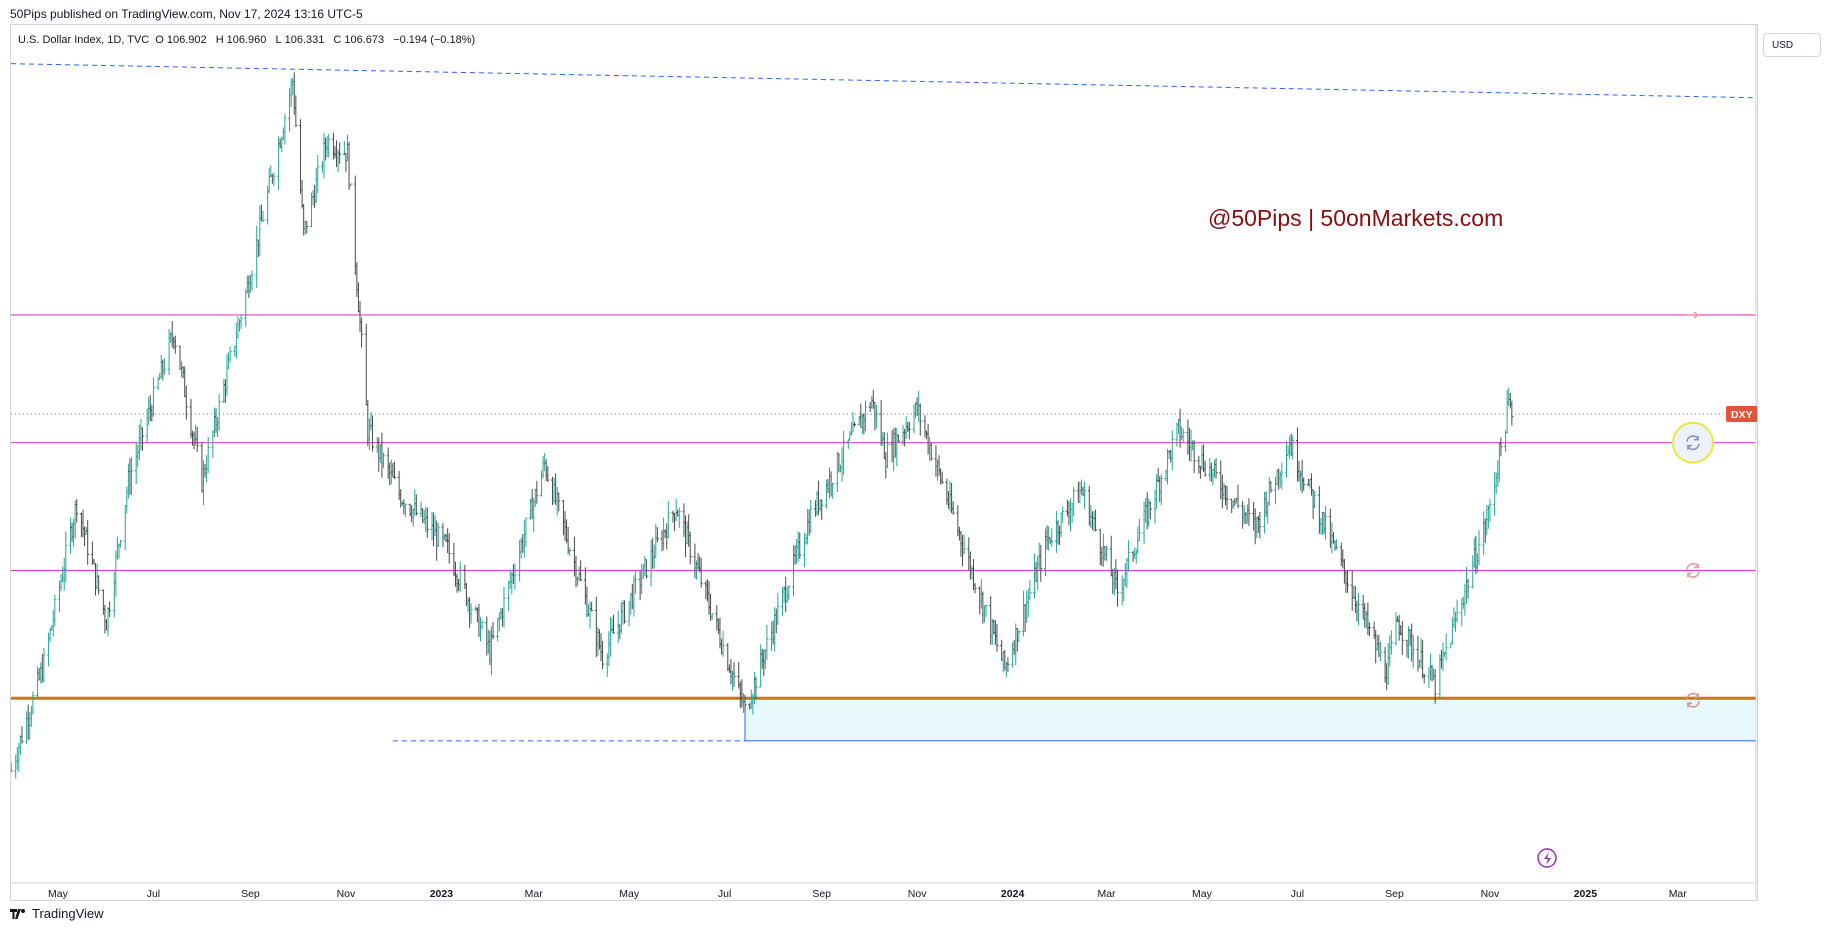 This screenshot has height=933, width=1835. I want to click on currency-button: USD, so click(1792, 45).